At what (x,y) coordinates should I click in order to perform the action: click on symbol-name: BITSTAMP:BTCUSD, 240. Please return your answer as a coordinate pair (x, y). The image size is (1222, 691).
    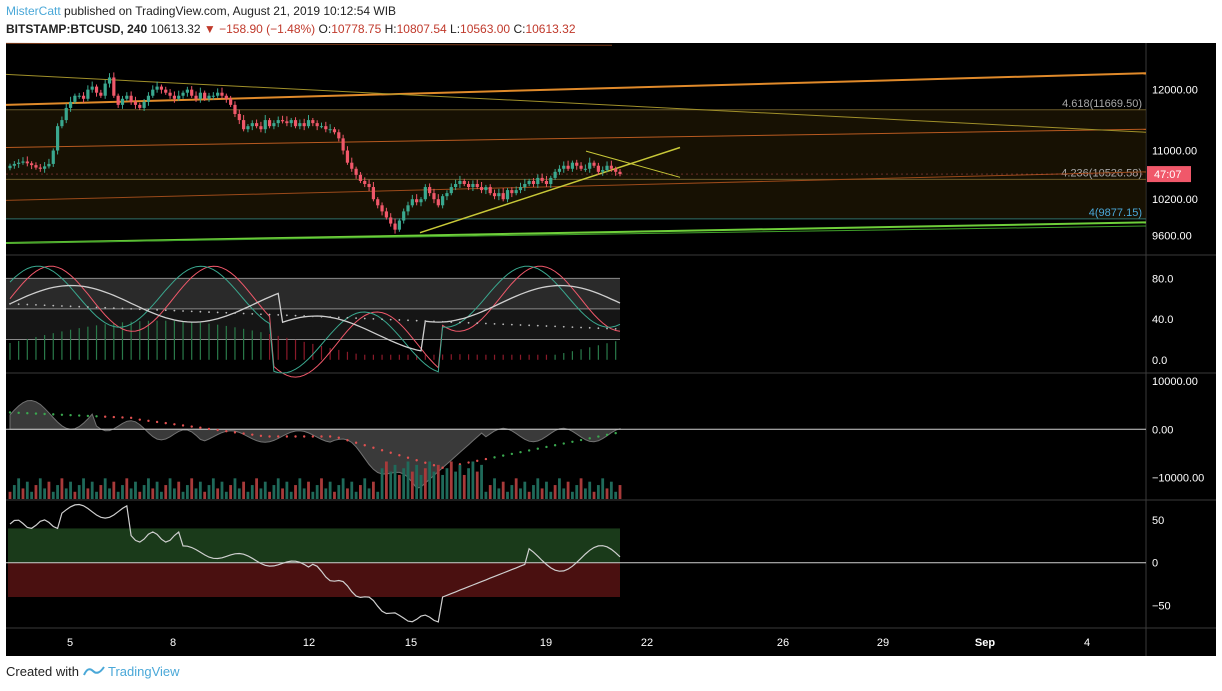
    Looking at the image, I should click on (77, 29).